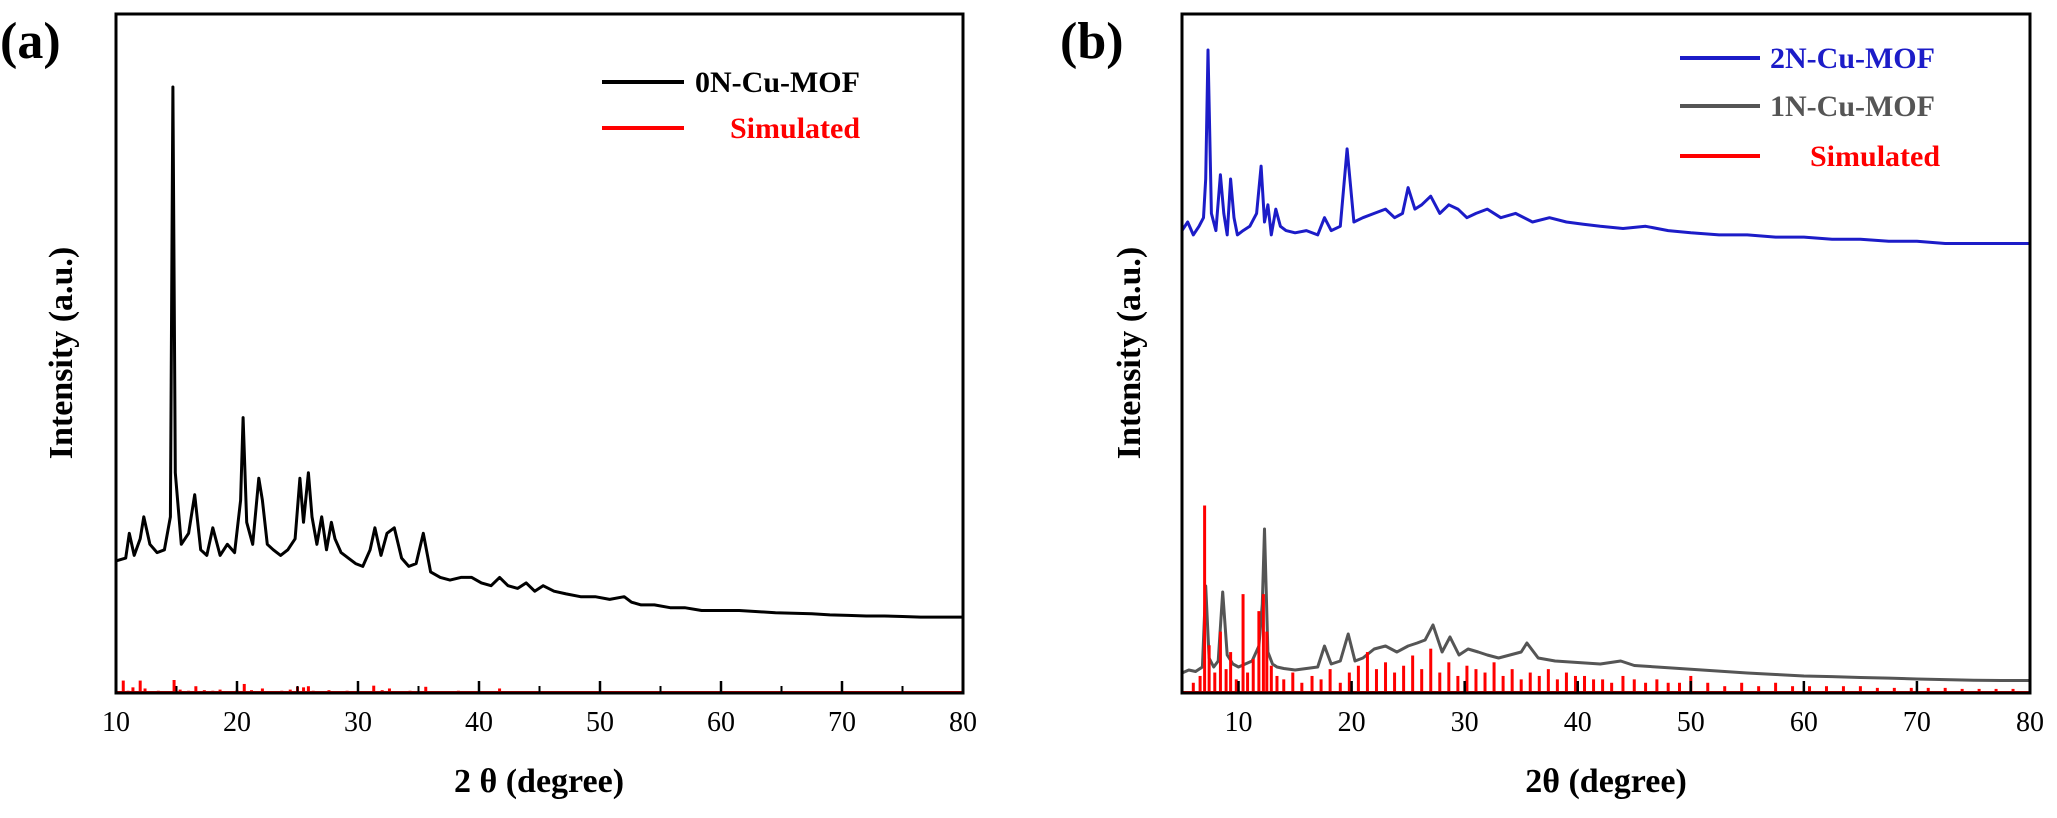 The image size is (2057, 818). What do you see at coordinates (795, 128) in the screenshot?
I see `legend-label-simulated-a: Simulated` at bounding box center [795, 128].